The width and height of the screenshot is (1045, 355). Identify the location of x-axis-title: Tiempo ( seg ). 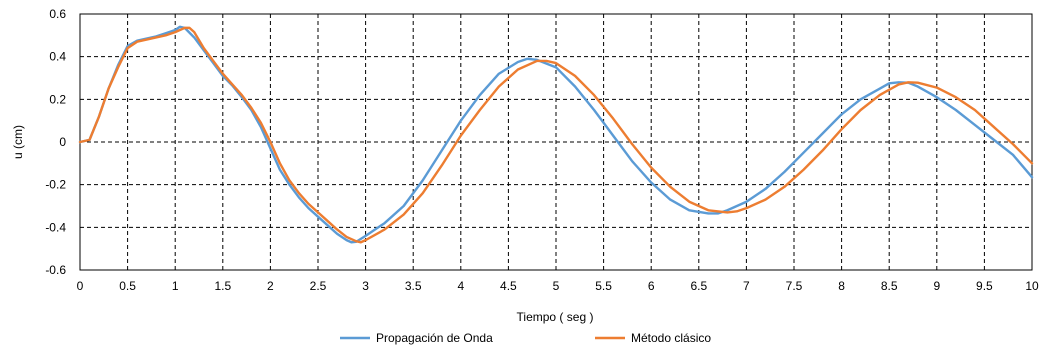
(555, 317).